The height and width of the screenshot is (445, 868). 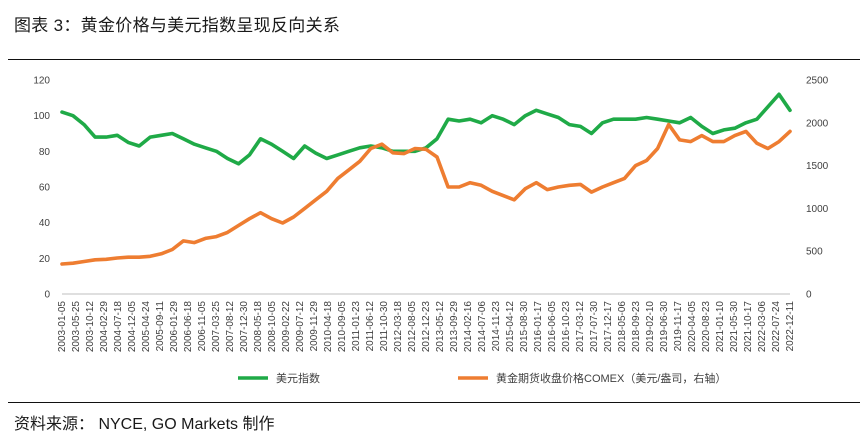 What do you see at coordinates (678, 326) in the screenshot?
I see `x-tick-label: 2019-11-17` at bounding box center [678, 326].